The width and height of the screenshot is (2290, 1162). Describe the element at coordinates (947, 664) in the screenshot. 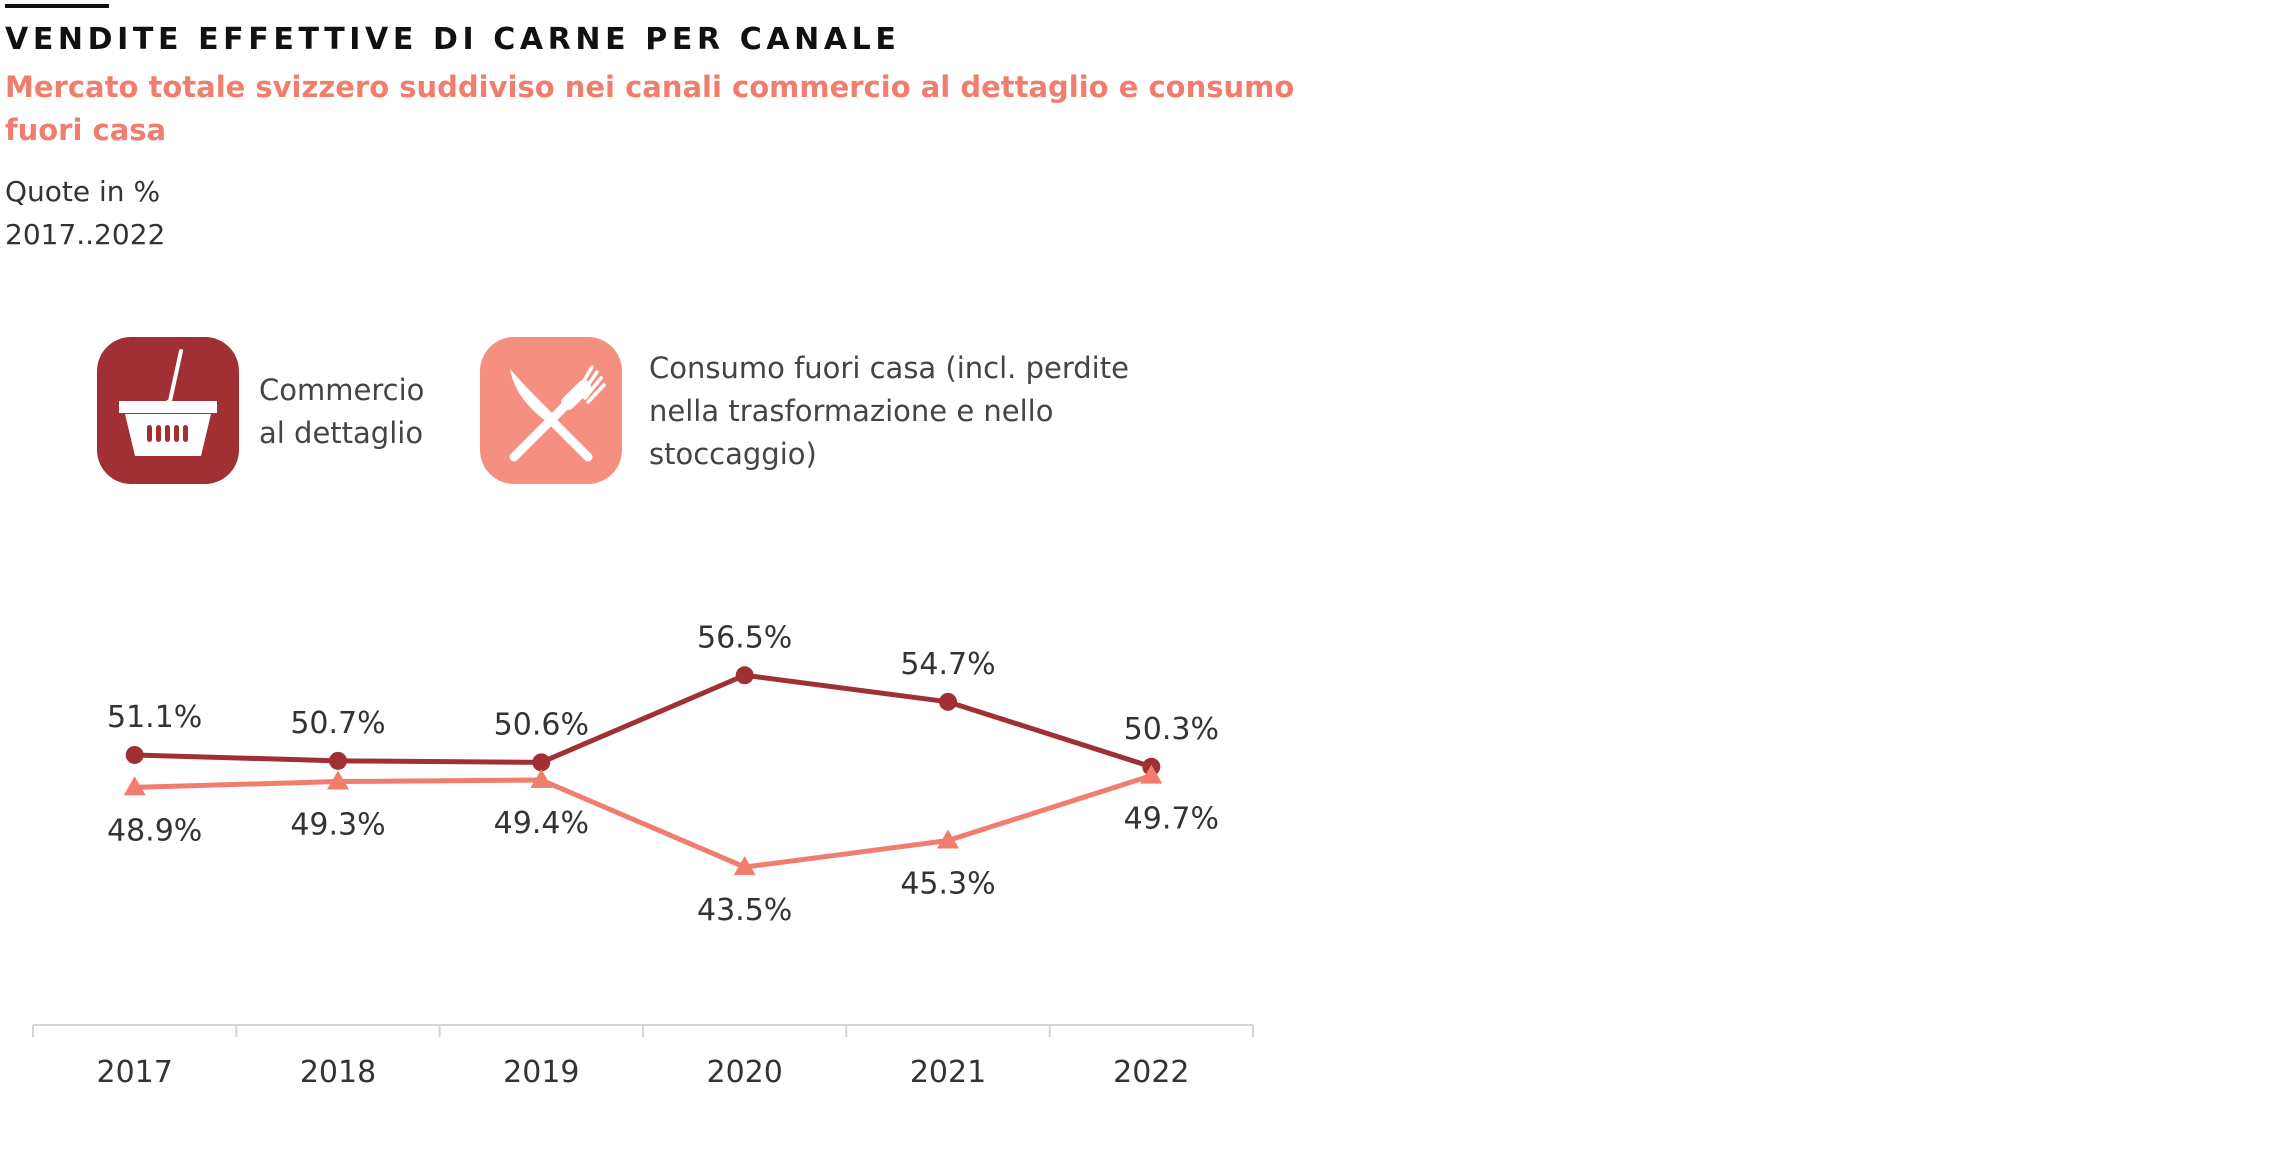

I see `data-label-retail: 54.7%` at that location.